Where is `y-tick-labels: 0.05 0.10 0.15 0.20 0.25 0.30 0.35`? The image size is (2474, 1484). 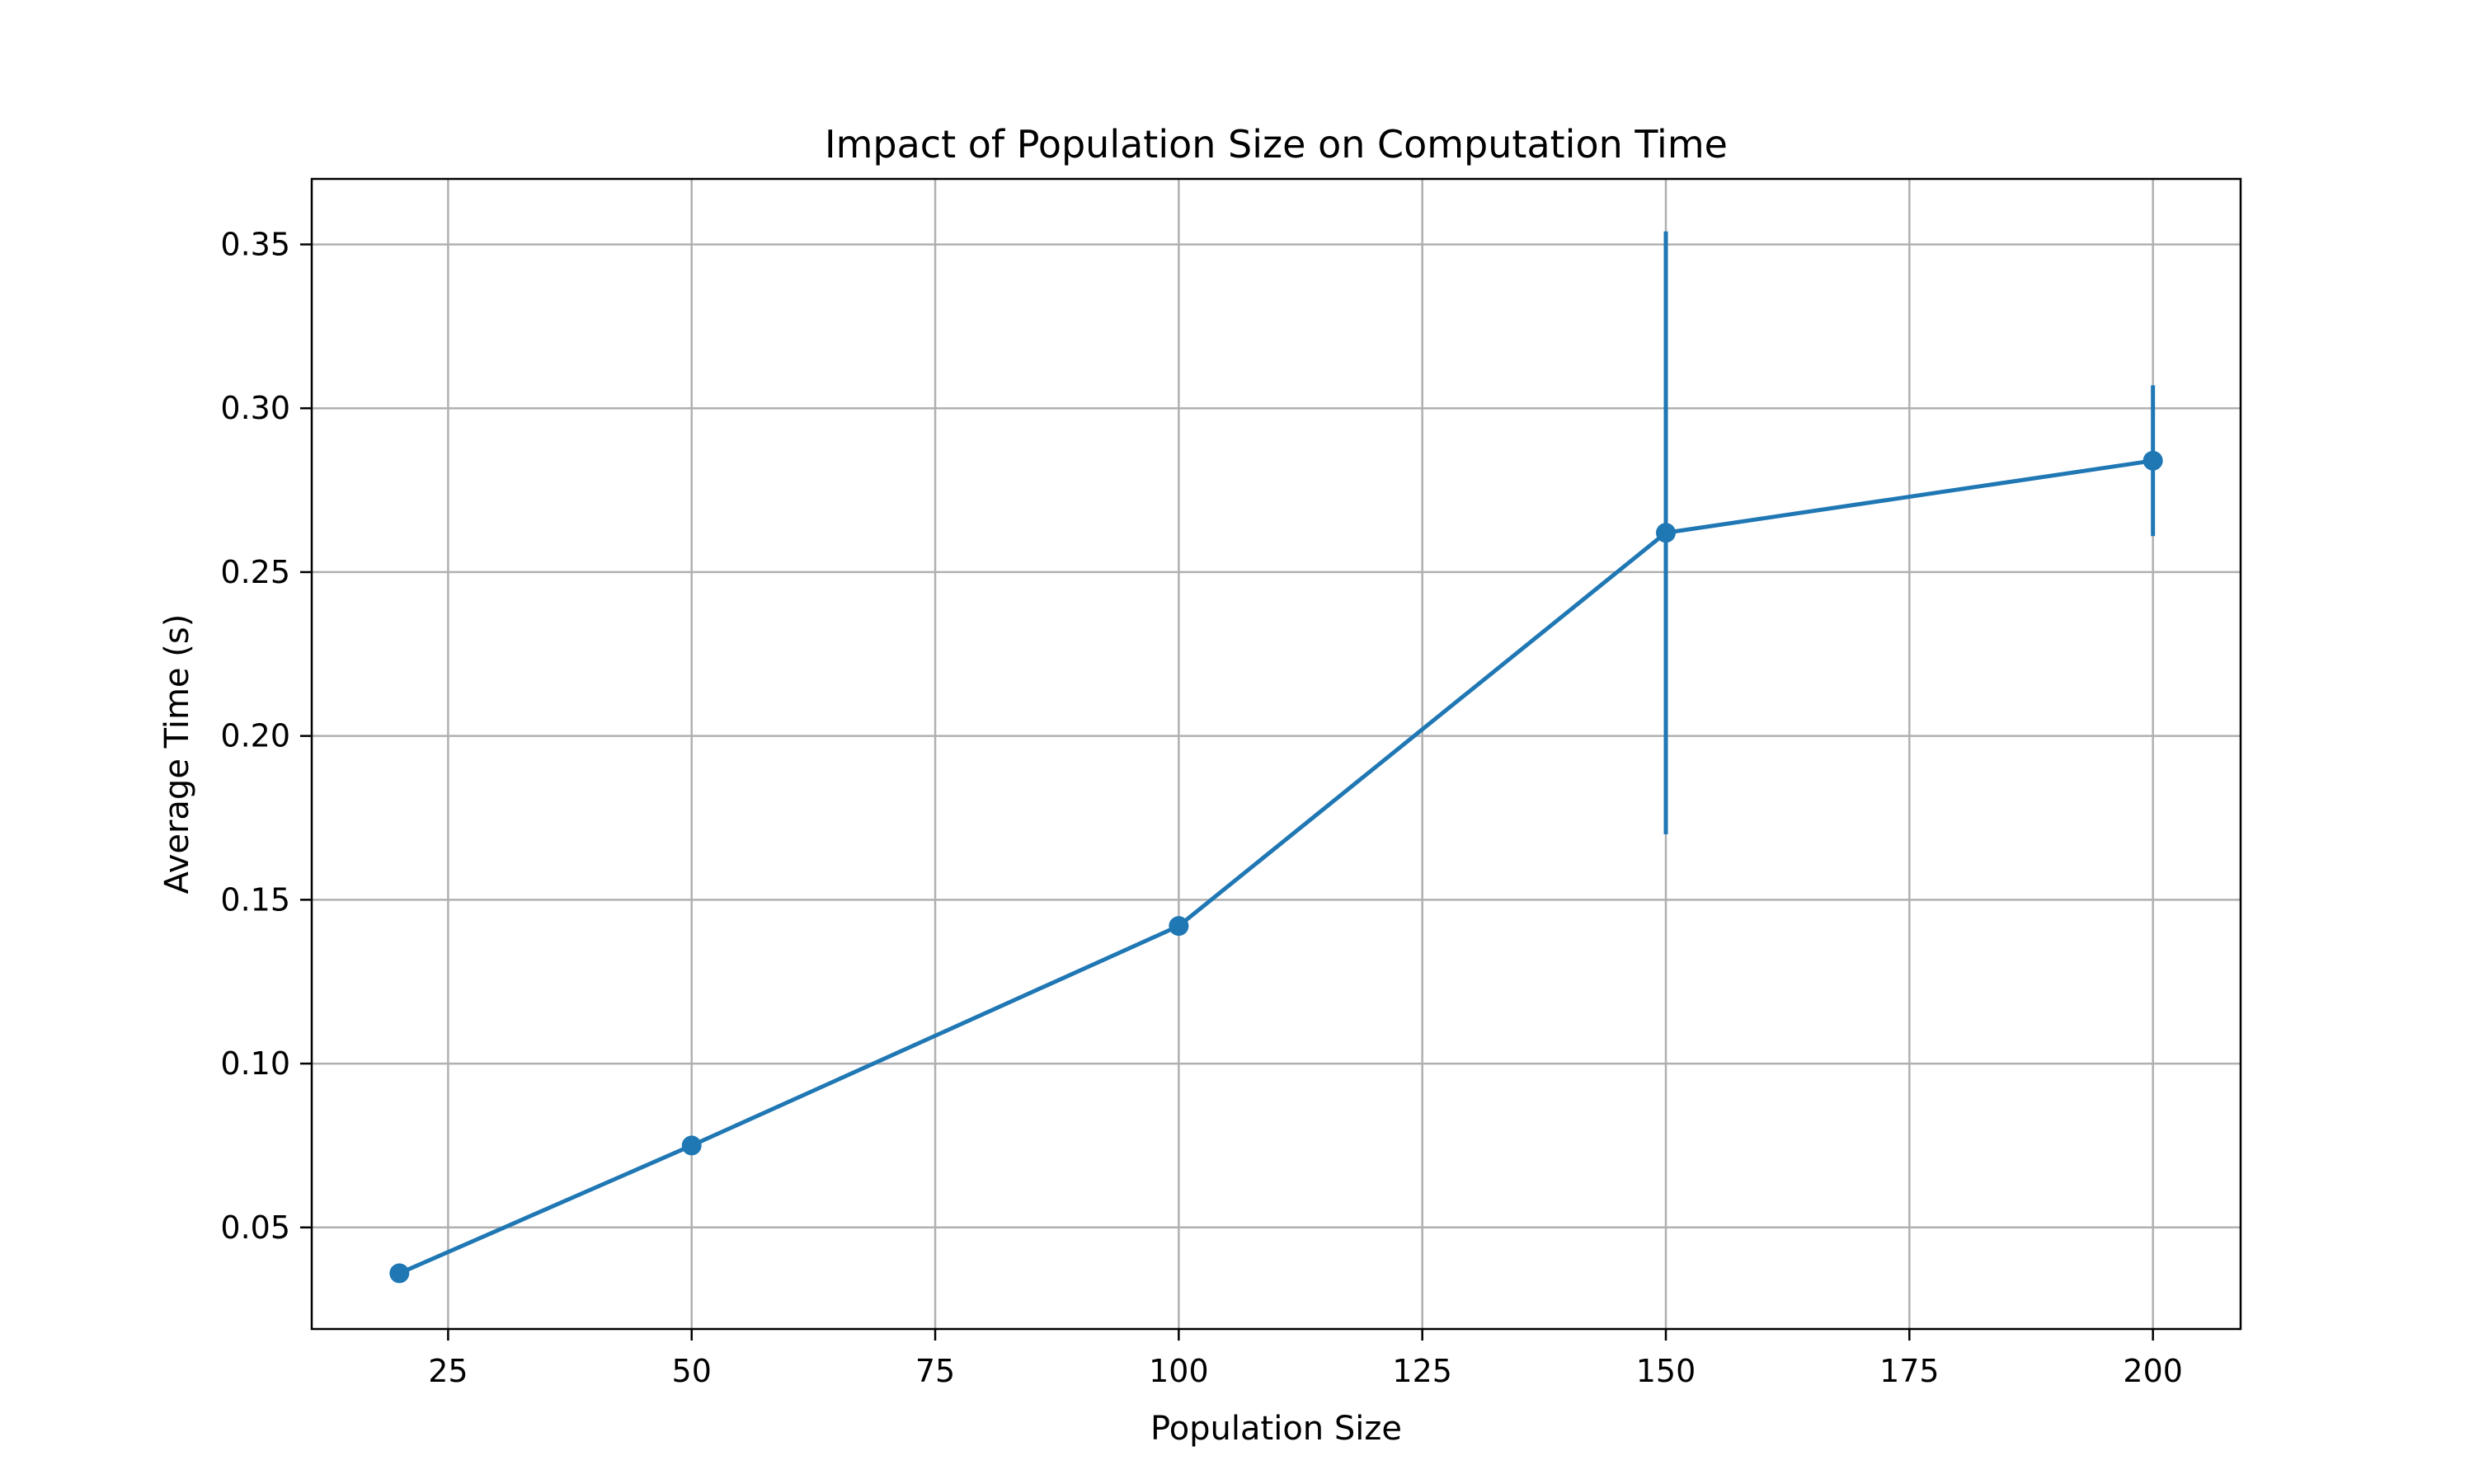
y-tick-labels: 0.05 0.10 0.15 0.20 0.25 0.30 0.35 is located at coordinates (255, 735).